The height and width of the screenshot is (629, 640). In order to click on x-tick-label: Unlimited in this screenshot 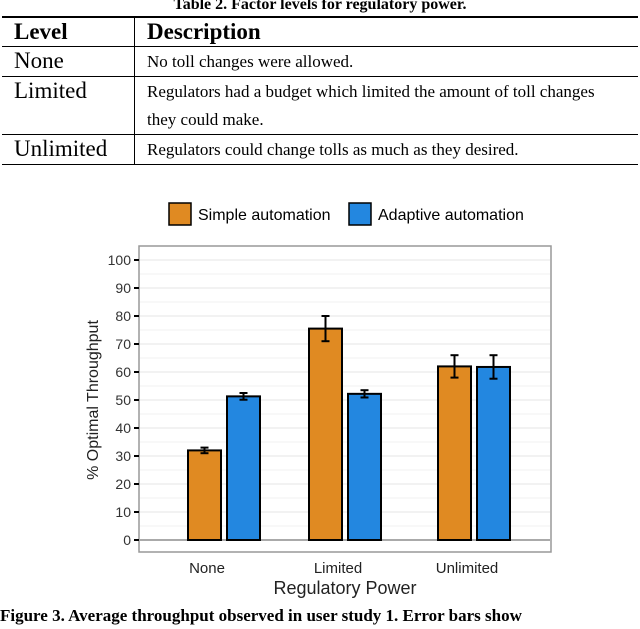, I will do `click(467, 568)`.